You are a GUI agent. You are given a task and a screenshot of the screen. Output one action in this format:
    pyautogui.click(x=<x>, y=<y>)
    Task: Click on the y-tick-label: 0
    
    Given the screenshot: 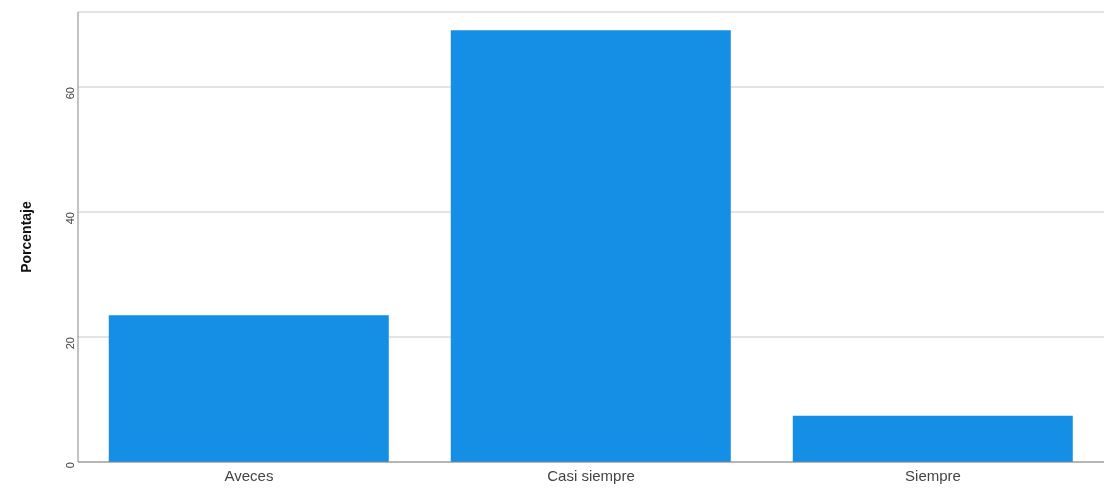 What is the action you would take?
    pyautogui.click(x=69, y=465)
    